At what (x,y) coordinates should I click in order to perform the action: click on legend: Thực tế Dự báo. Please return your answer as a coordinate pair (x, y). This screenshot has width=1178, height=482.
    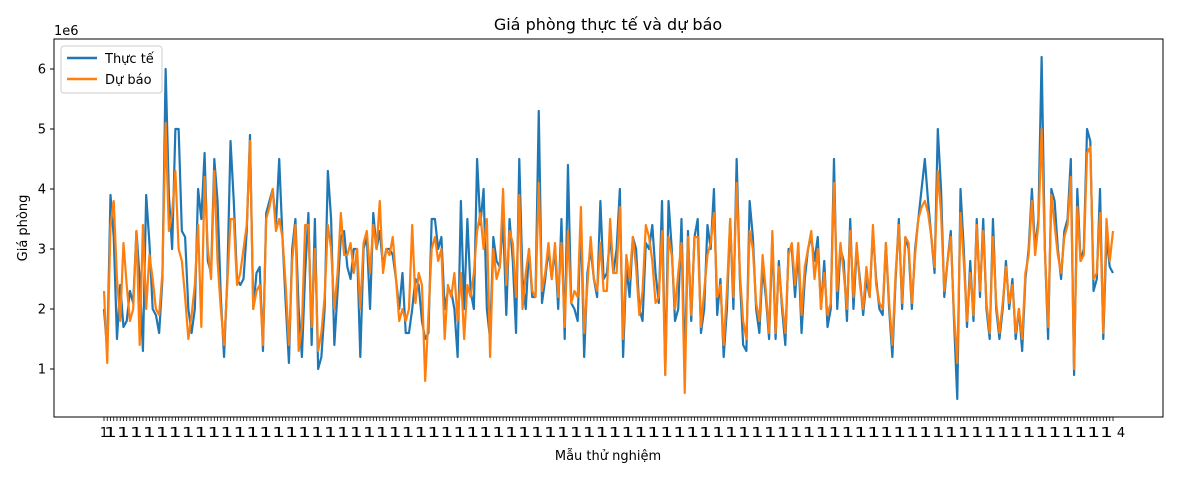
    Looking at the image, I should click on (111, 69).